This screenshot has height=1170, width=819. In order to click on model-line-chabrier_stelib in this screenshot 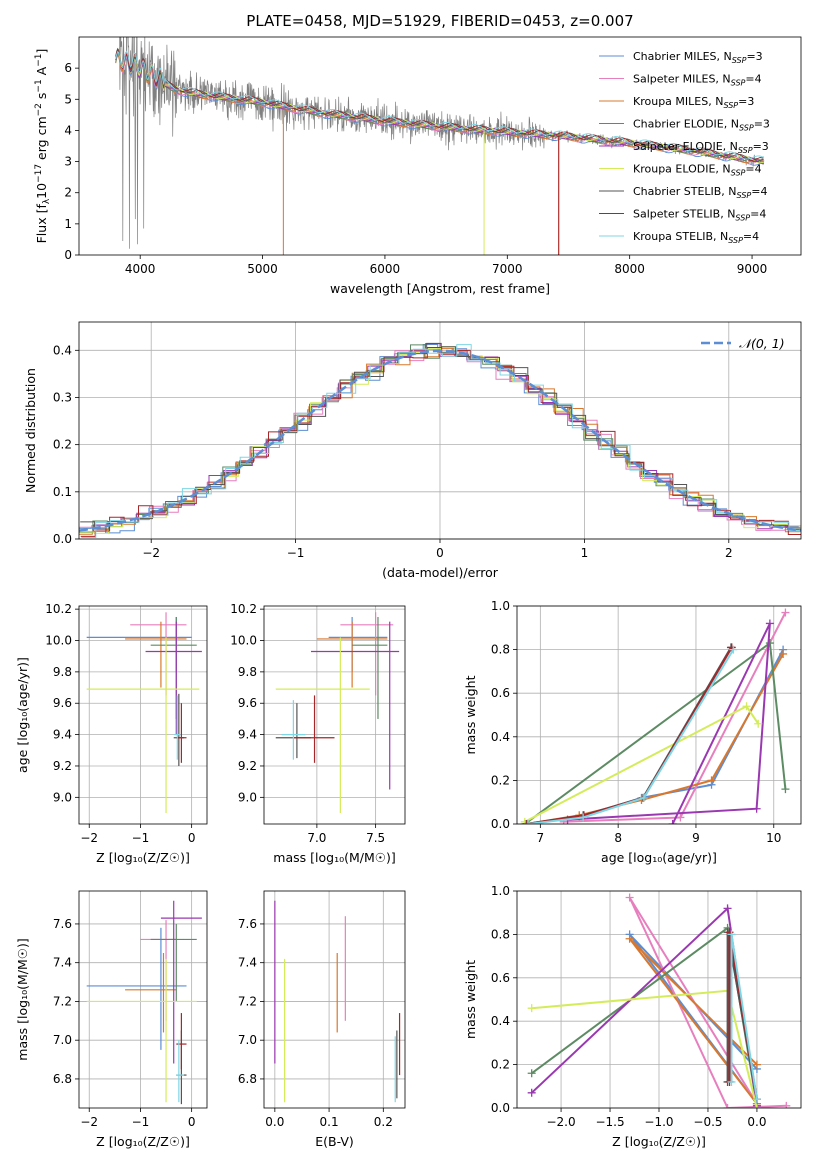, I will do `click(439, 105)`.